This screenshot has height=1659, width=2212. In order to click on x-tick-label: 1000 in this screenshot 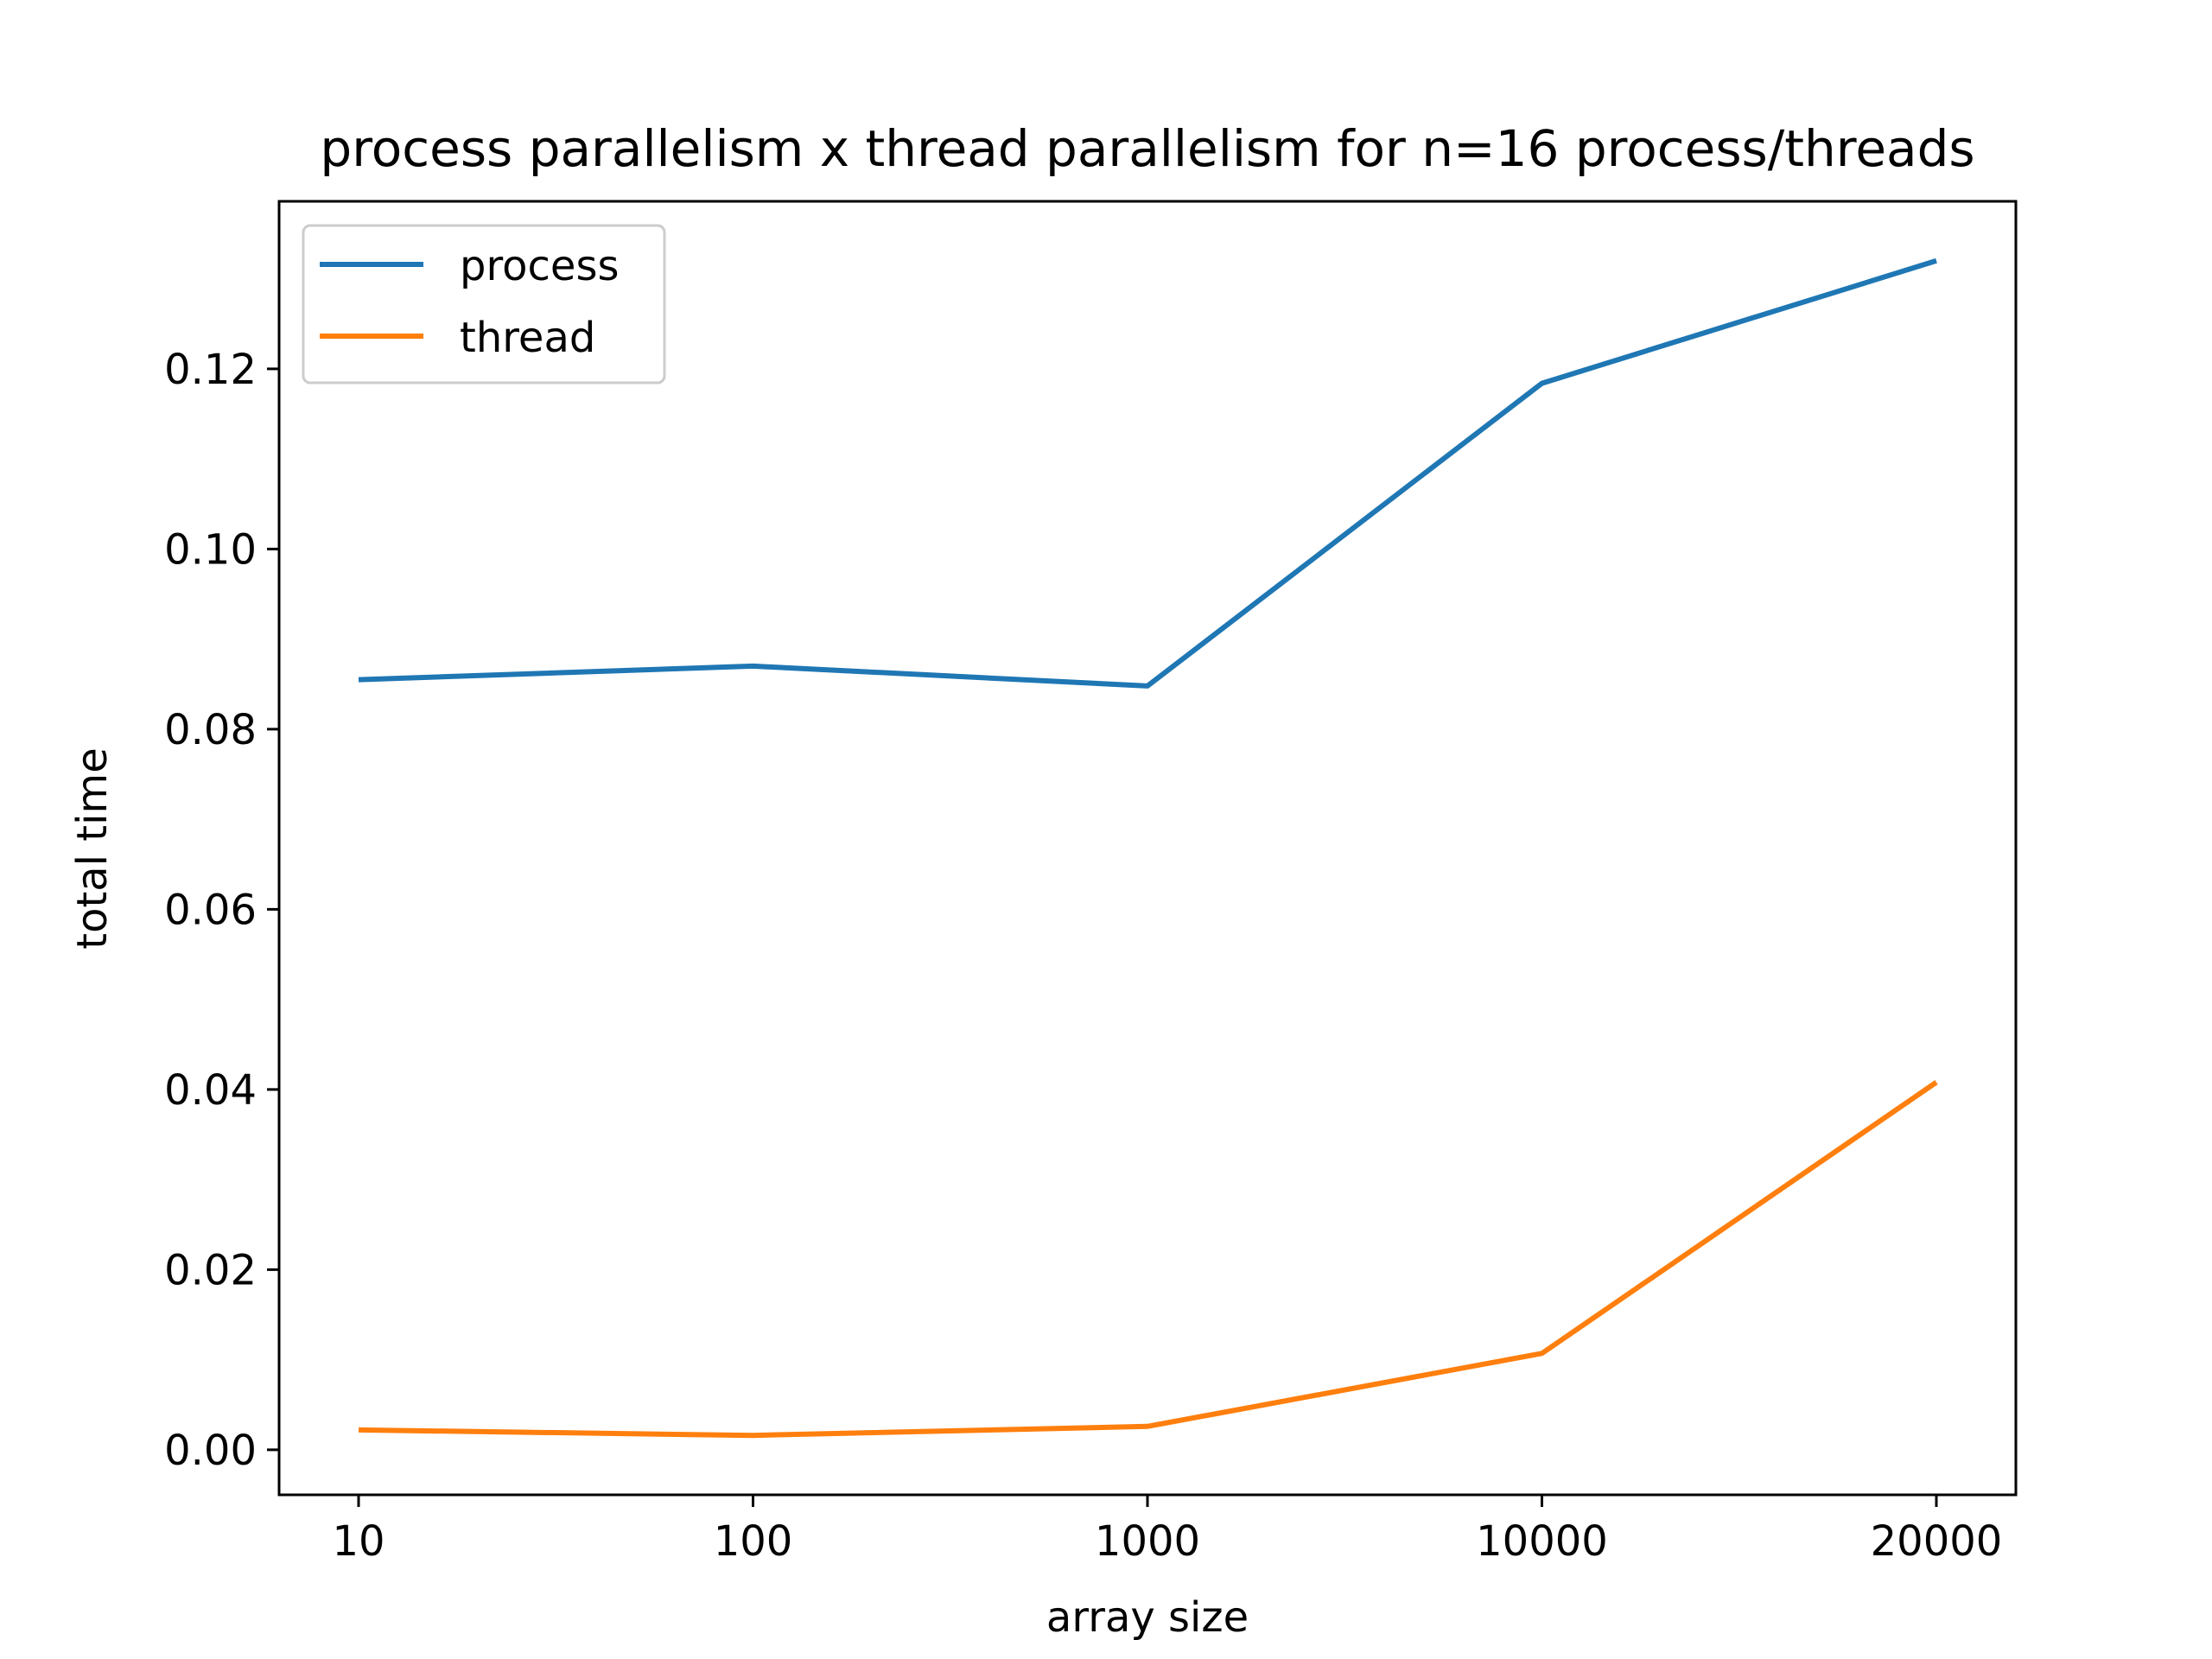, I will do `click(1147, 1541)`.